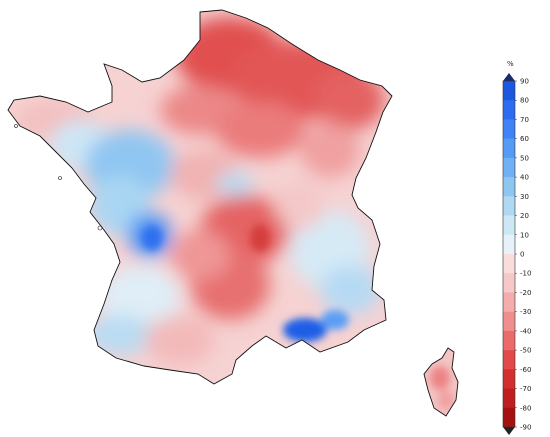  What do you see at coordinates (525, 293) in the screenshot?
I see `legend-tick-label: -20` at bounding box center [525, 293].